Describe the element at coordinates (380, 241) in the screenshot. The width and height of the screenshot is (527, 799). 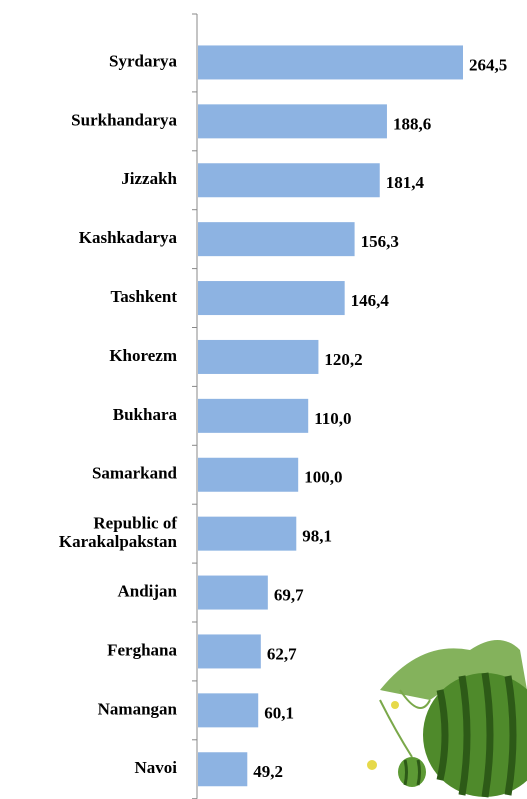
I see `value-label: 156,3` at that location.